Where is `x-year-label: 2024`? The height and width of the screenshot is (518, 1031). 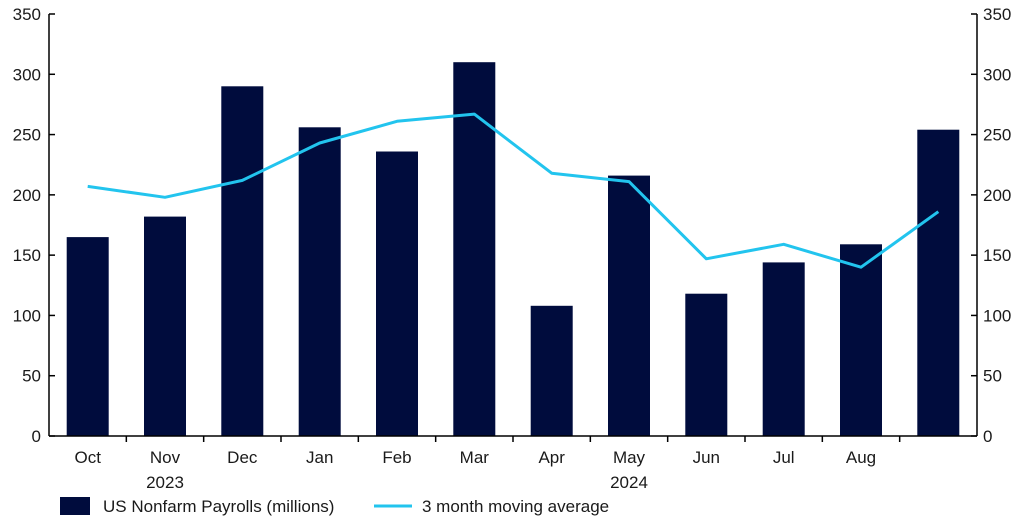 x-year-label: 2024 is located at coordinates (629, 482).